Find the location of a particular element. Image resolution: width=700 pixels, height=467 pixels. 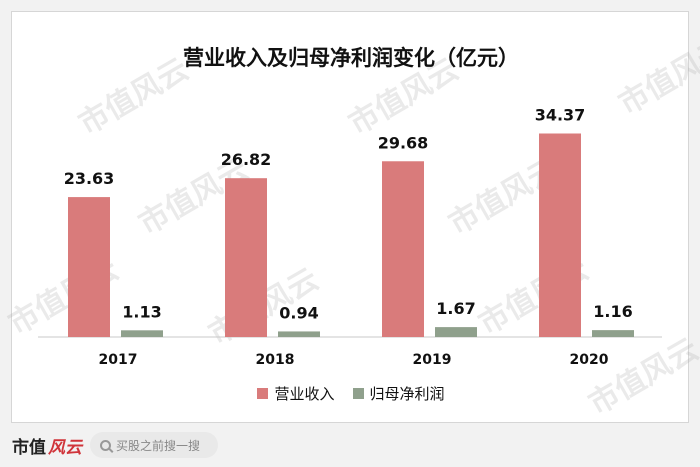

bar-revenue-2020 is located at coordinates (560, 235).